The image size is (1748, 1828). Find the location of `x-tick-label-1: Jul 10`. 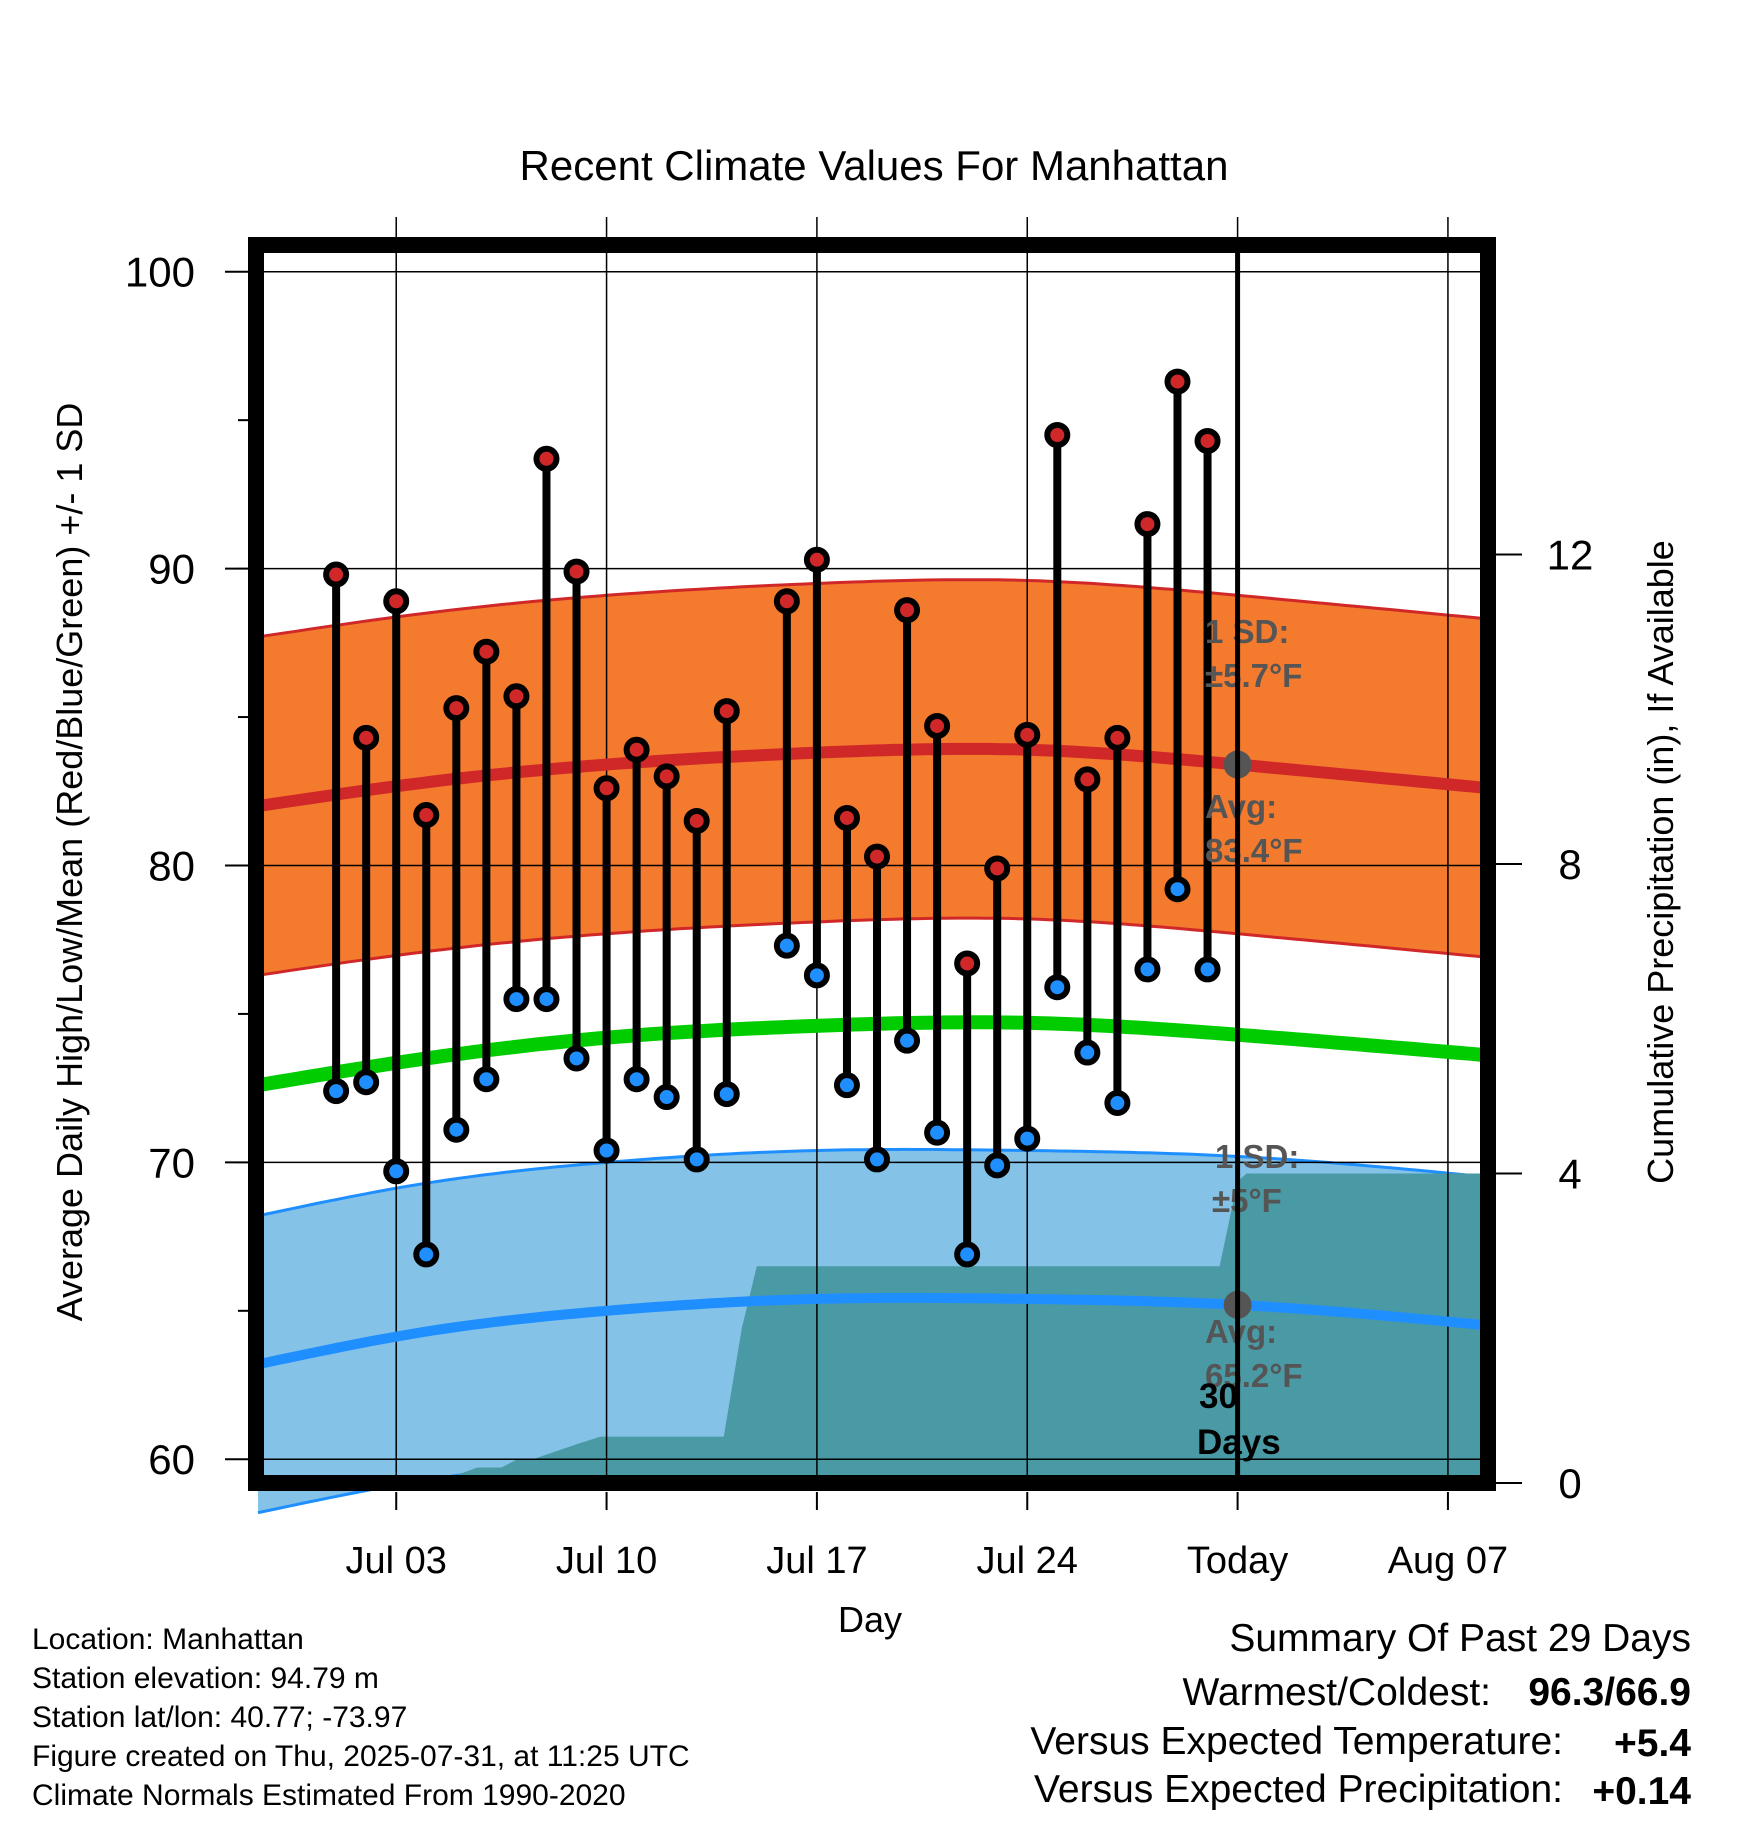

x-tick-label-1: Jul 10 is located at coordinates (606, 1561).